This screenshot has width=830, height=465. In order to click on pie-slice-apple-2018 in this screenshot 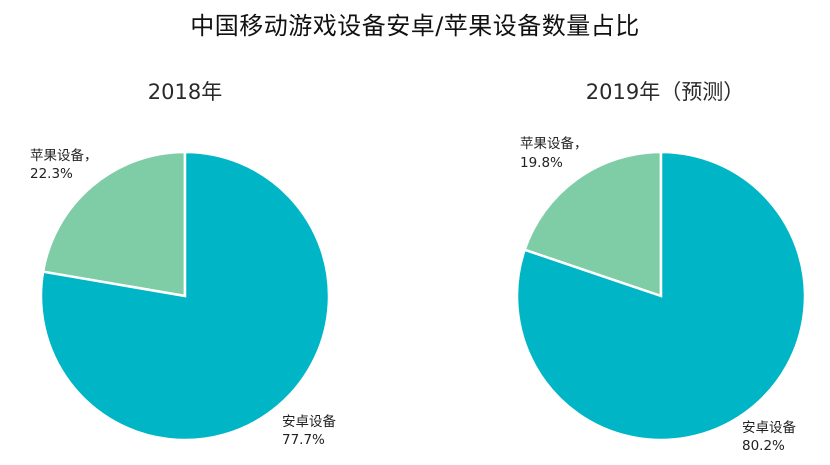, I will do `click(114, 224)`.